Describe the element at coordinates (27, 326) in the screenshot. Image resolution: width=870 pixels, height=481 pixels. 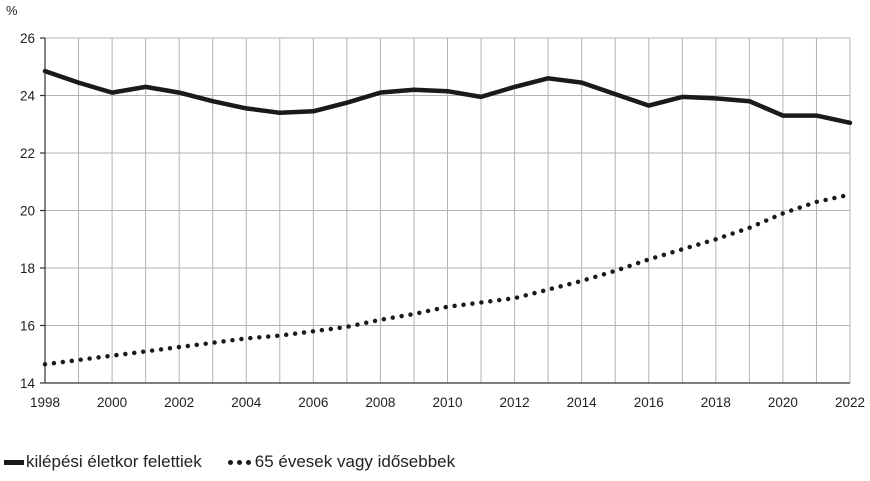
I see `y-tick-label: 16` at that location.